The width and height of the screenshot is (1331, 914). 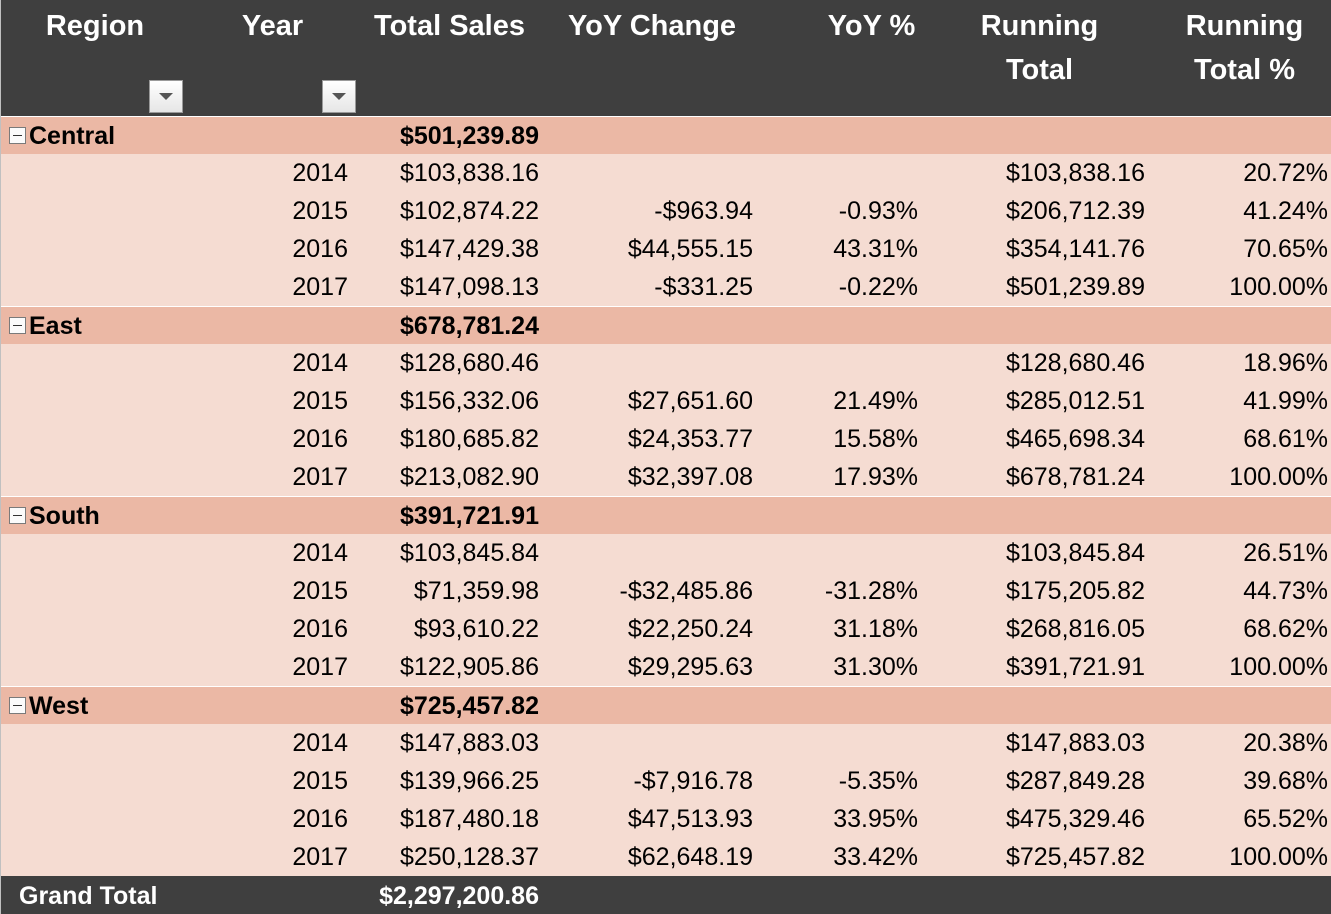 I want to click on running-total-cell: $285,012.51, so click(x=1075, y=401).